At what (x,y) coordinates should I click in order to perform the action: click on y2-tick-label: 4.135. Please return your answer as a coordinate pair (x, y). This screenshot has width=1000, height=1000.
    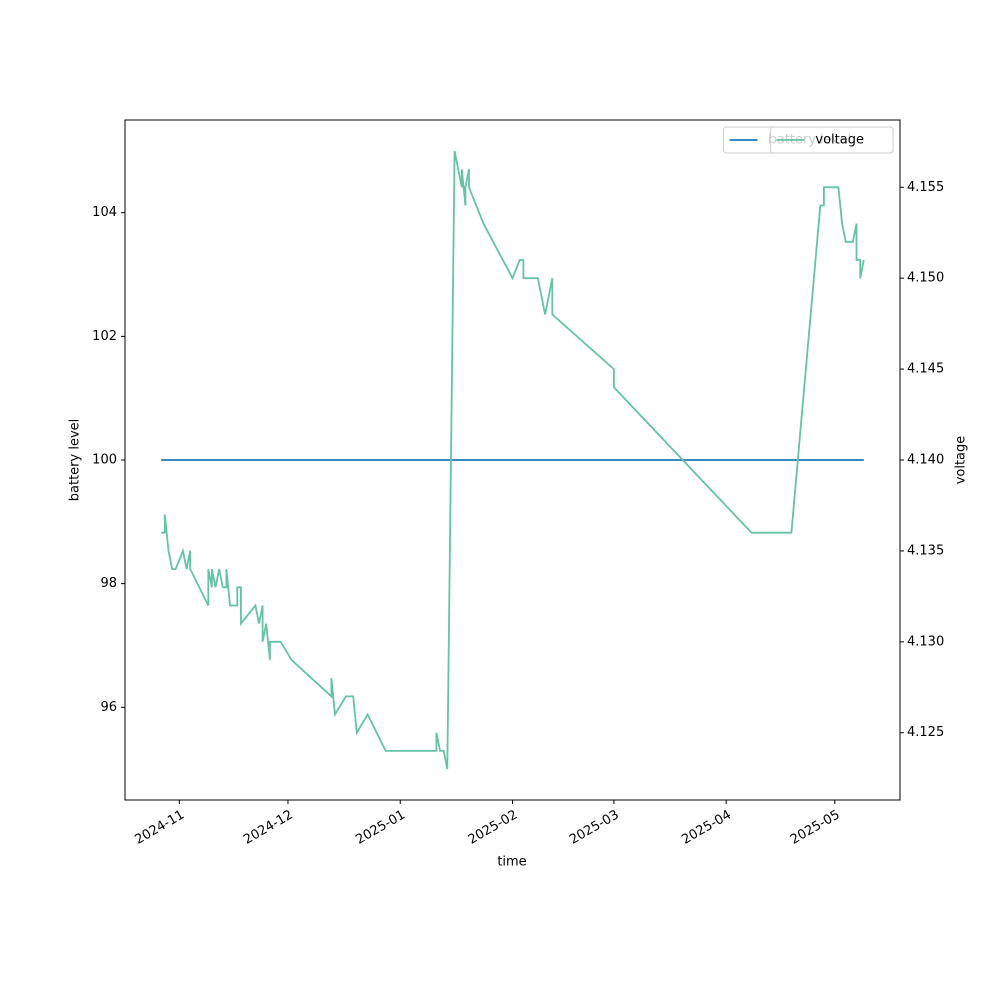
    Looking at the image, I should click on (925, 550).